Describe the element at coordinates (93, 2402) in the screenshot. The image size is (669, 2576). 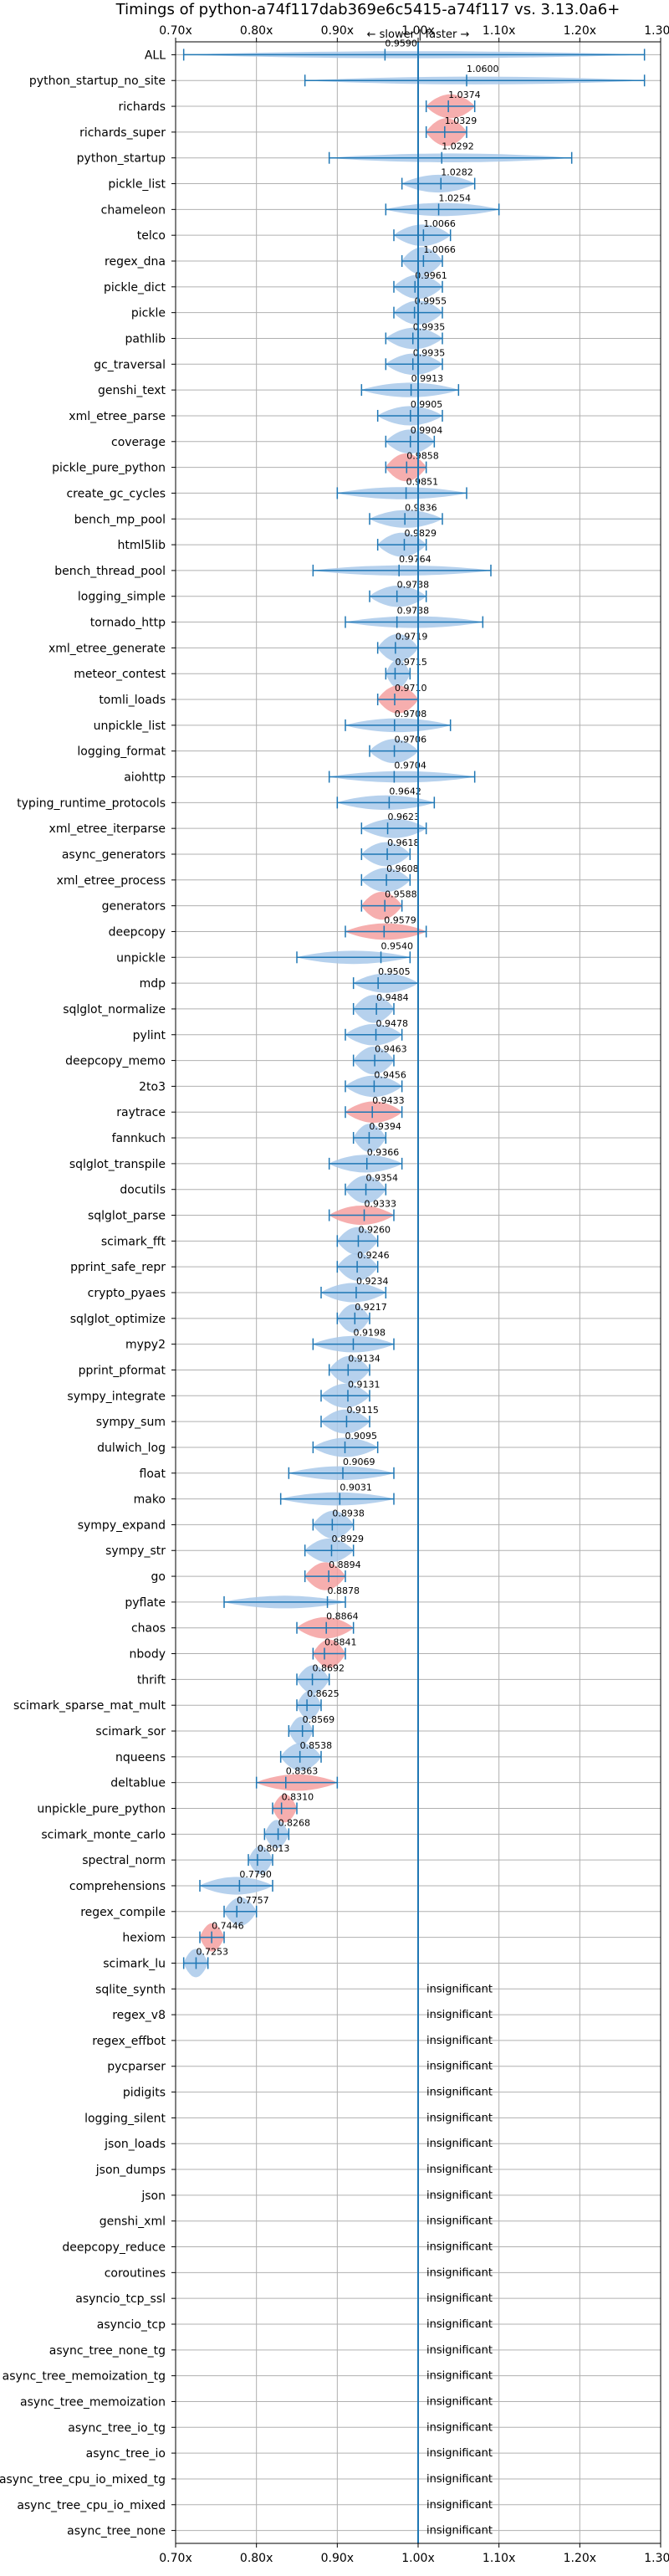
I see `benchmark-label: async_tree_memoization` at that location.